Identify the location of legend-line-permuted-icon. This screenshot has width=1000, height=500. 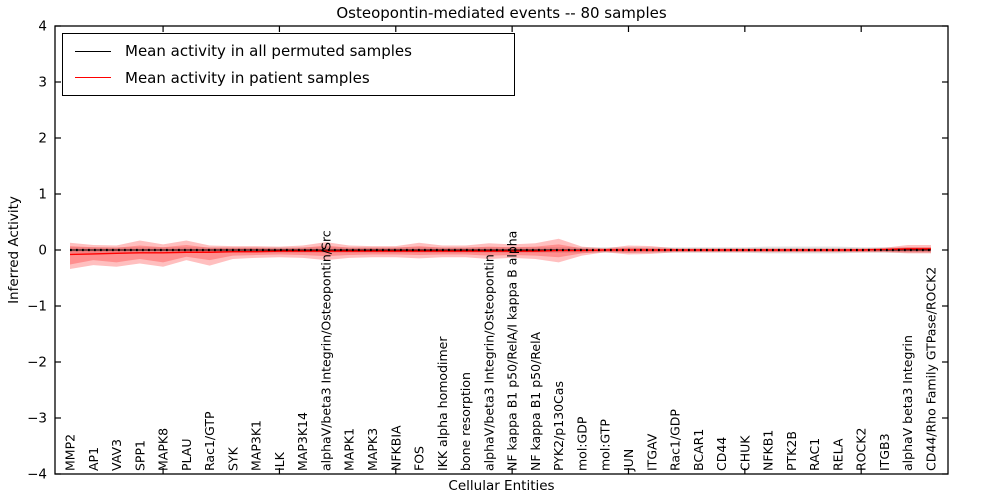
(93, 51).